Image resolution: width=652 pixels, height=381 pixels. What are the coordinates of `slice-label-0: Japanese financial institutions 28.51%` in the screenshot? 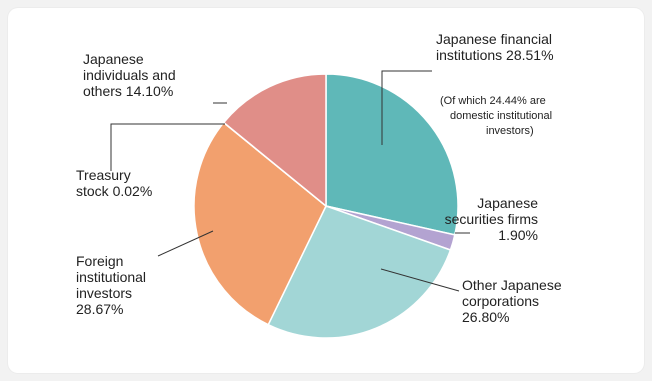 It's located at (495, 47).